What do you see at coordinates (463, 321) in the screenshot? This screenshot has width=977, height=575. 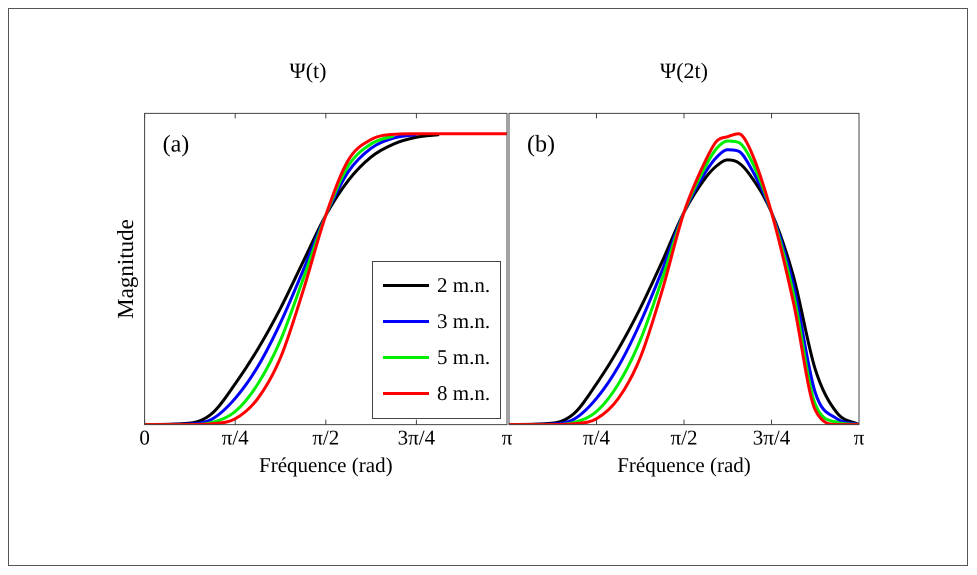 I see `legend-label: 3 m.n.` at bounding box center [463, 321].